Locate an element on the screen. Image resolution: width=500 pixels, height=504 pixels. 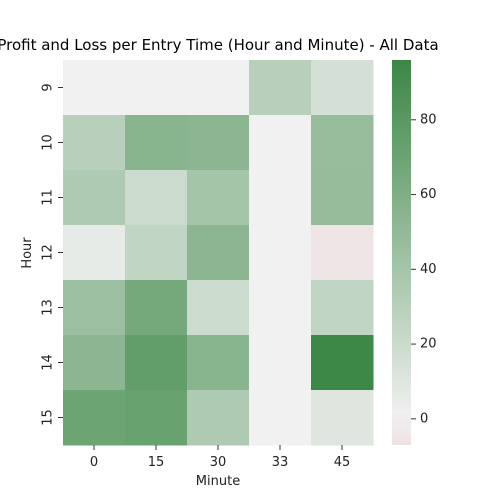
heatmap-cell-h14-m0 is located at coordinates (94, 363).